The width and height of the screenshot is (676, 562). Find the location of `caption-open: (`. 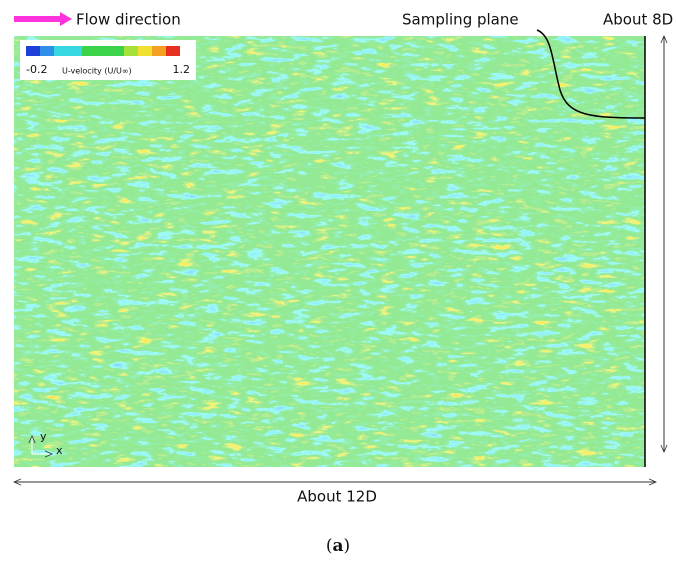

caption-open: ( is located at coordinates (329, 546).